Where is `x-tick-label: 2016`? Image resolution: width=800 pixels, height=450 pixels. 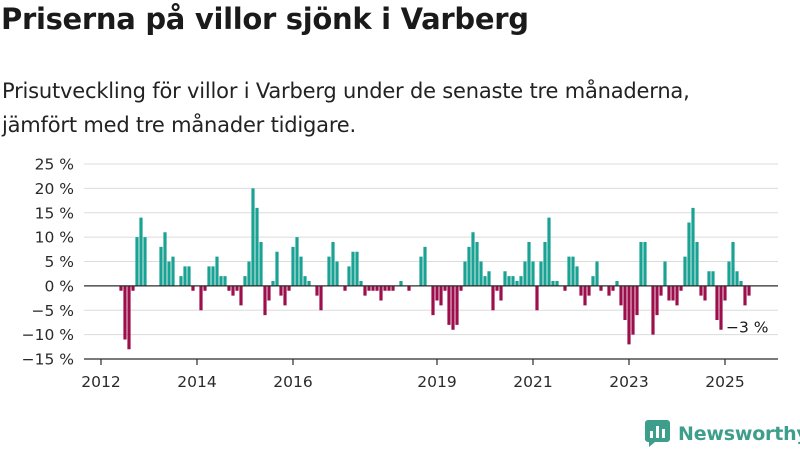
x-tick-label: 2016 is located at coordinates (292, 382).